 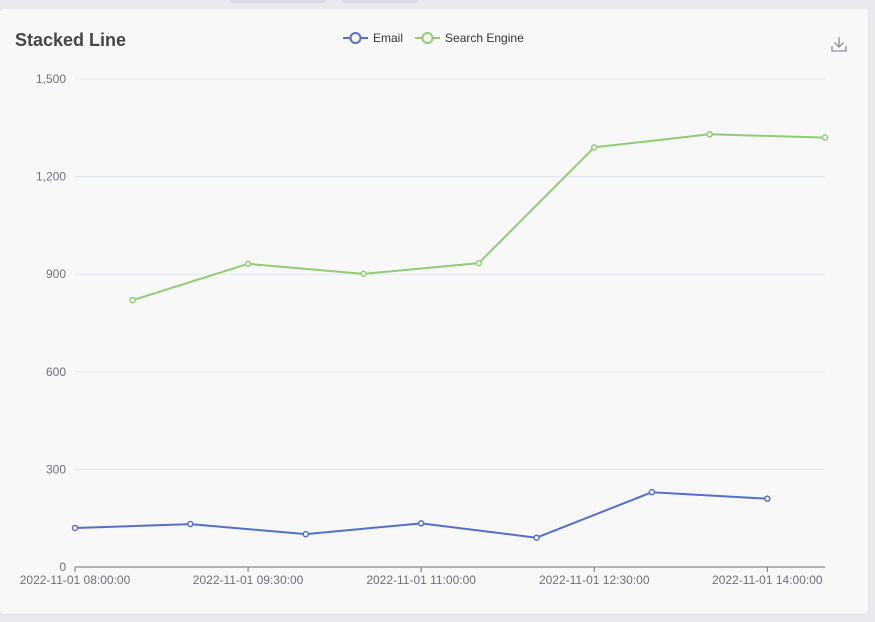 I want to click on x-tick-label: 2022-11-01 12:30:00, so click(x=594, y=580).